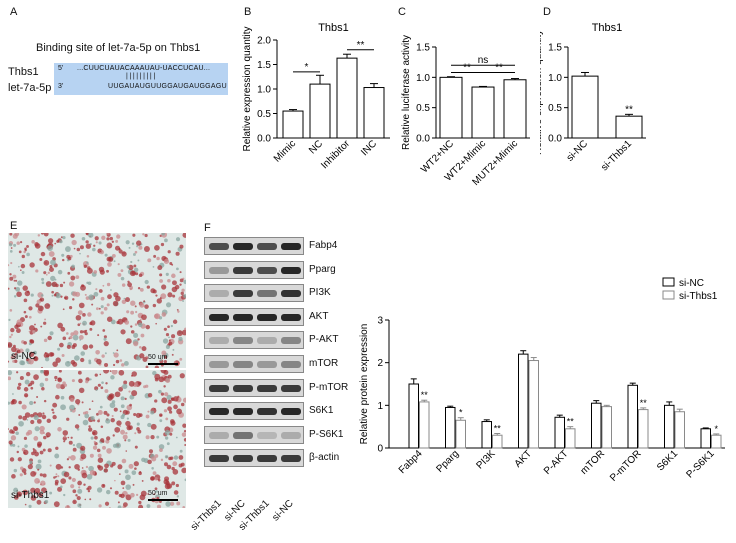 This screenshot has height=543, width=736. Describe the element at coordinates (667, 460) in the screenshot. I see `x-tick-label: S6K1` at that location.